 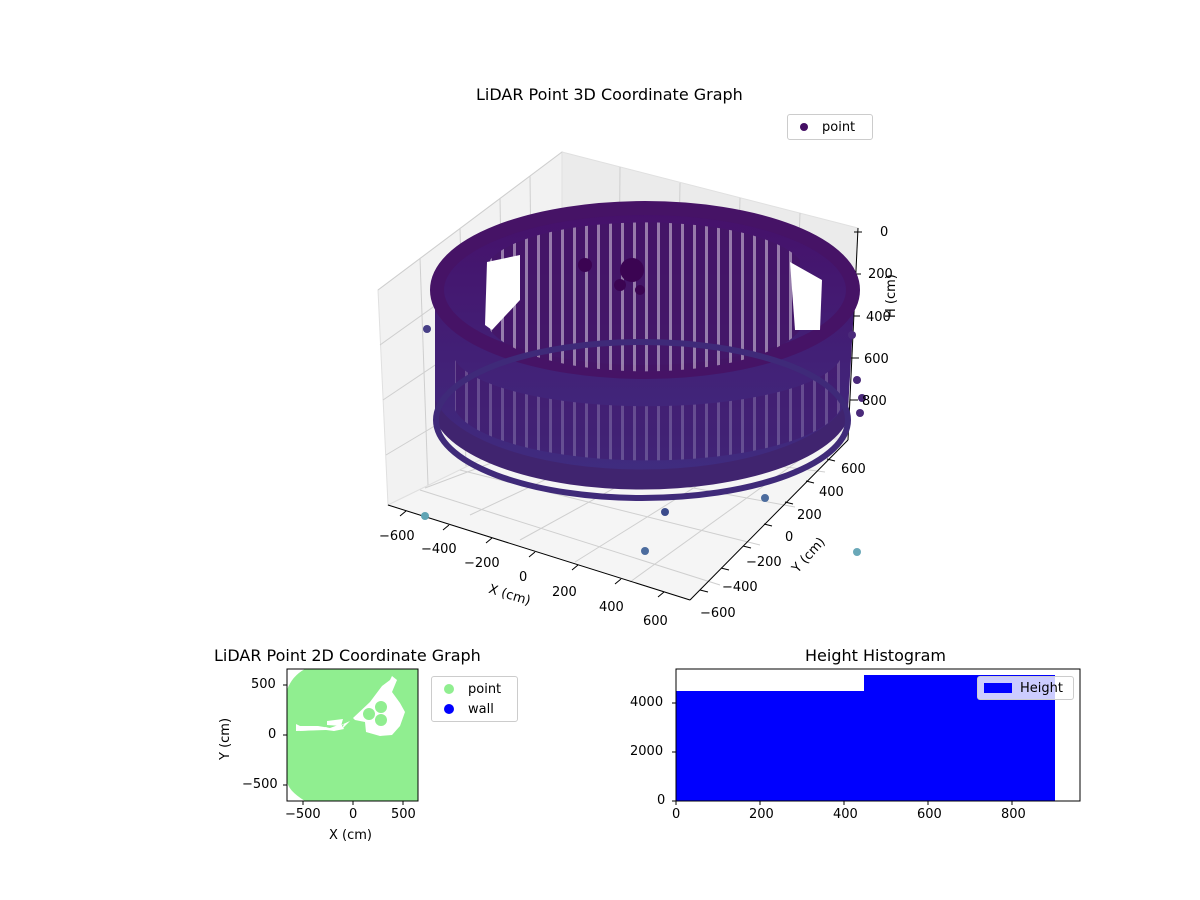 What do you see at coordinates (874, 401) in the screenshot?
I see `z-tick: 800` at bounding box center [874, 401].